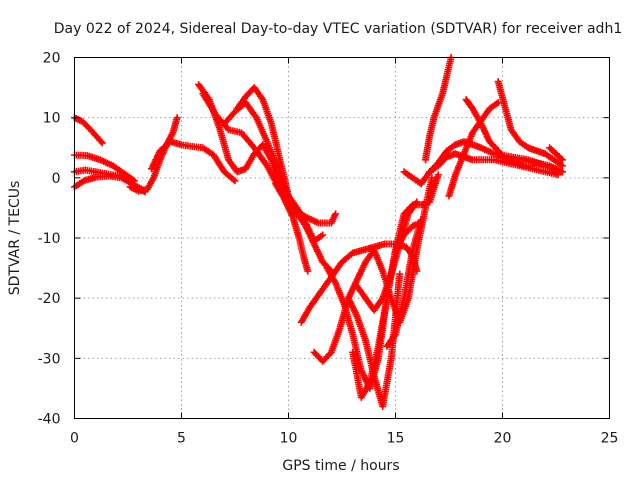  Describe the element at coordinates (49, 420) in the screenshot. I see `y-tick-label: -40` at that location.